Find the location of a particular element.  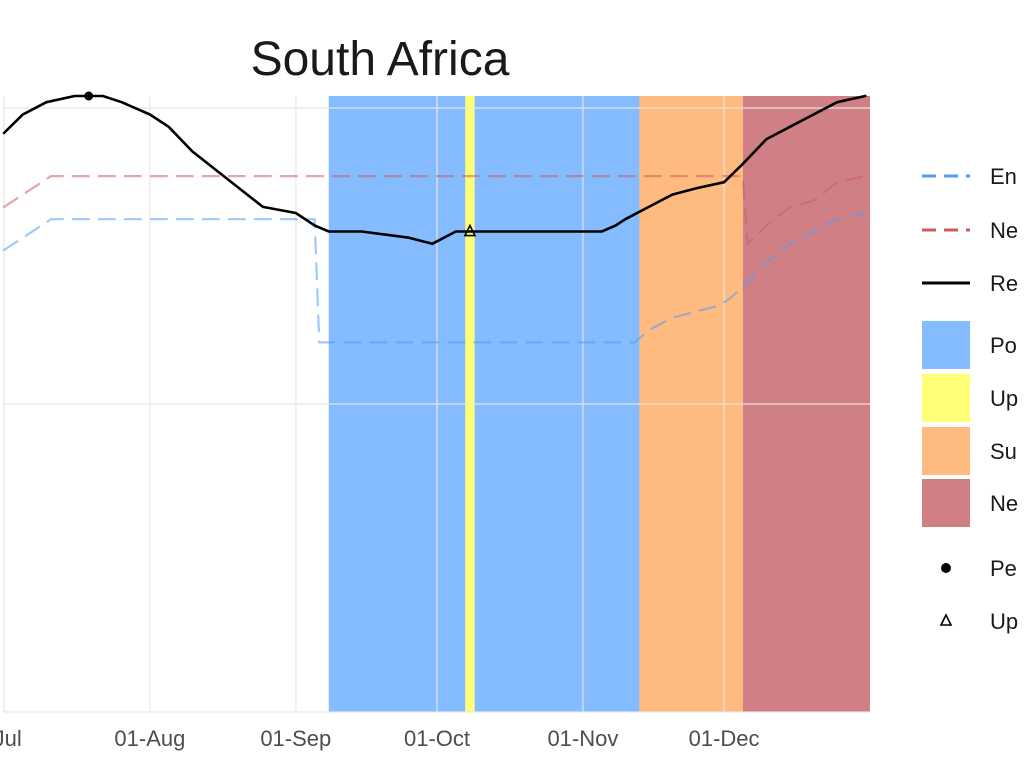

legend-item-1: Ne is located at coordinates (970, 230).